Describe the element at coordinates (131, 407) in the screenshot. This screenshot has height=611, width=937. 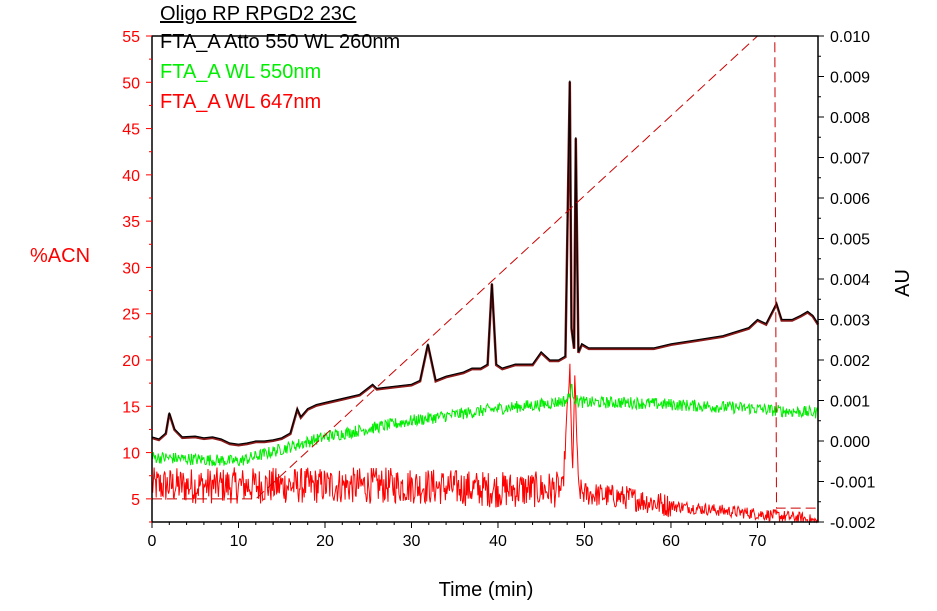
I see `y-left-tick-label: 15` at that location.